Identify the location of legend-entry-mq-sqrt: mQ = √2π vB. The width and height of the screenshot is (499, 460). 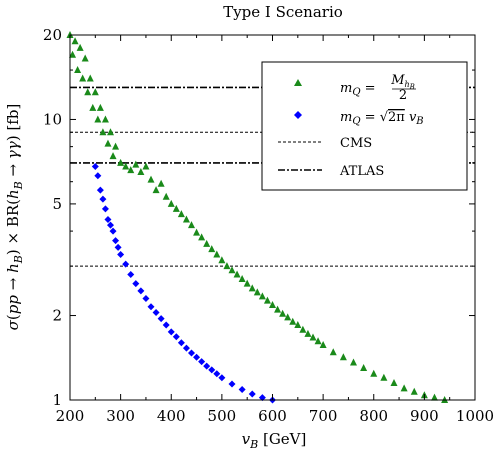
(382, 118).